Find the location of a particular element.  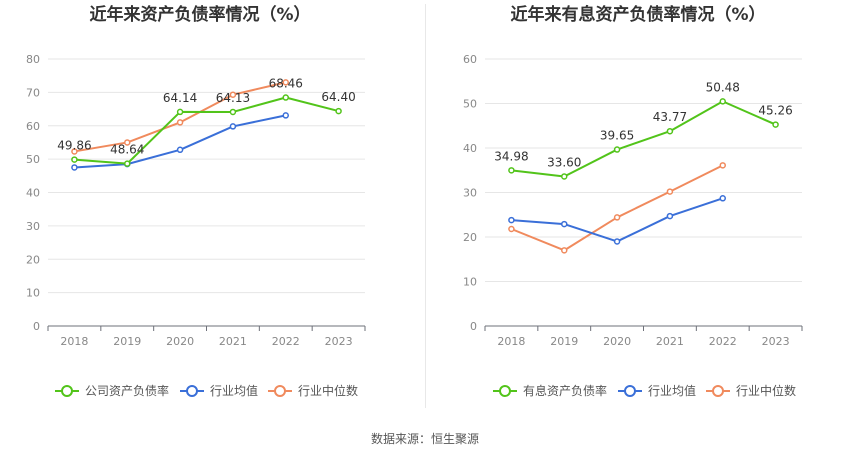

chart-title: 近年来有息资产负债率情况（%） is located at coordinates (637, 14).